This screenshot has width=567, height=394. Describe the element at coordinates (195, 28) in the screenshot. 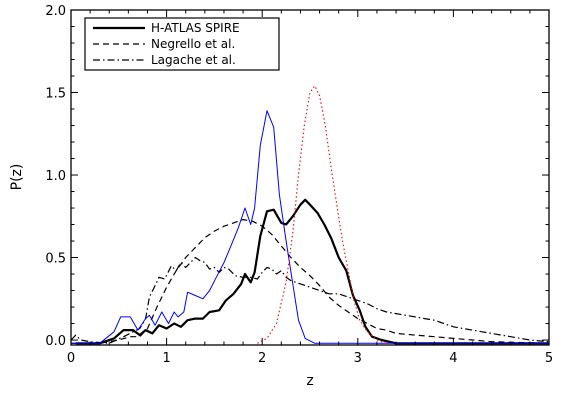

I see `legend-label-hatlas: H-ATLAS SPIRE` at that location.